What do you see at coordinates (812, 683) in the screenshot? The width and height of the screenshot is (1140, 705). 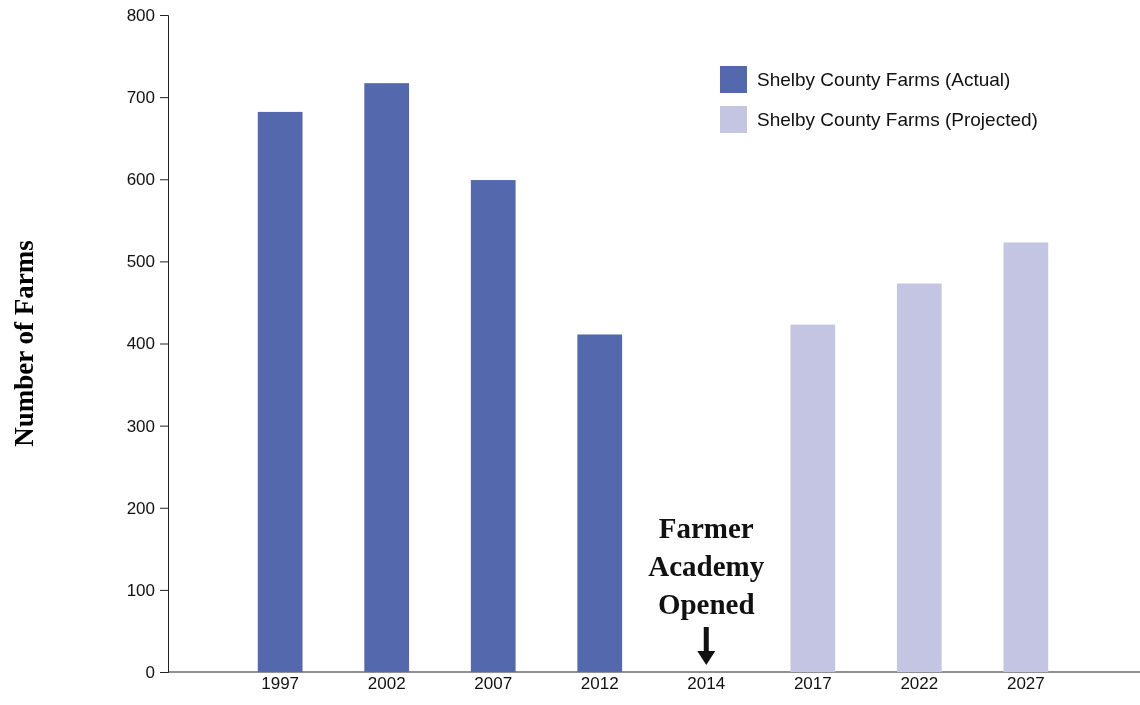 I see `x-tick-label: 2017` at bounding box center [812, 683].